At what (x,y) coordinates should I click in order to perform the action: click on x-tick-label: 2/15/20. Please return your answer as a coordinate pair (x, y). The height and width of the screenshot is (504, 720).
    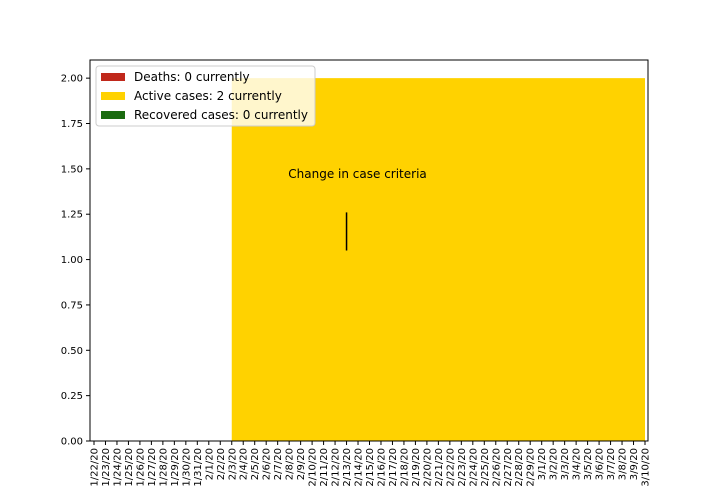
    Looking at the image, I should click on (370, 467).